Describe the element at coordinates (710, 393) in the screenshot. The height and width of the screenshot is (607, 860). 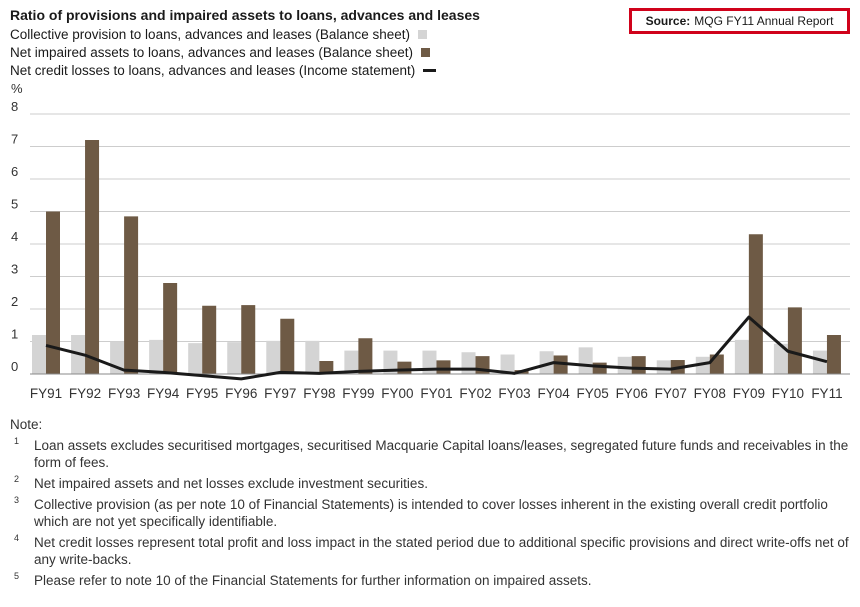
I see `x-tick-label: FY08` at that location.